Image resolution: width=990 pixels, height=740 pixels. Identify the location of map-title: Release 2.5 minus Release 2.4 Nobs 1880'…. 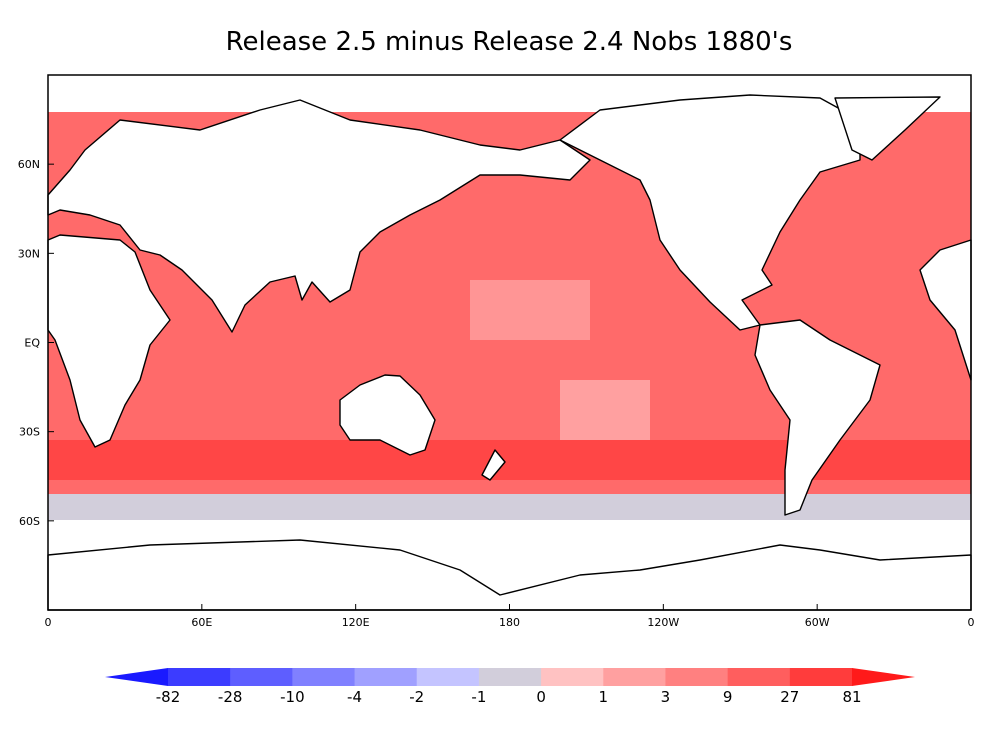
(509, 42).